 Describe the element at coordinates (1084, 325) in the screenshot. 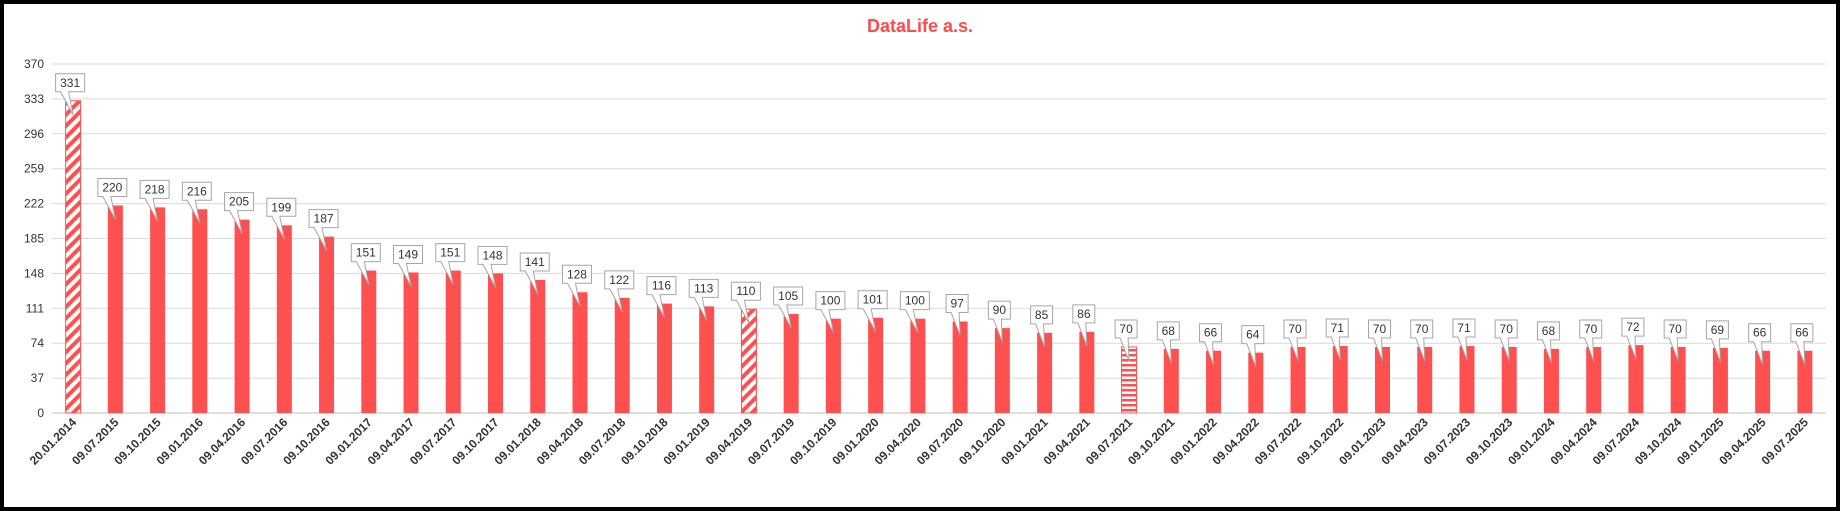

I see `data-label: 86` at that location.